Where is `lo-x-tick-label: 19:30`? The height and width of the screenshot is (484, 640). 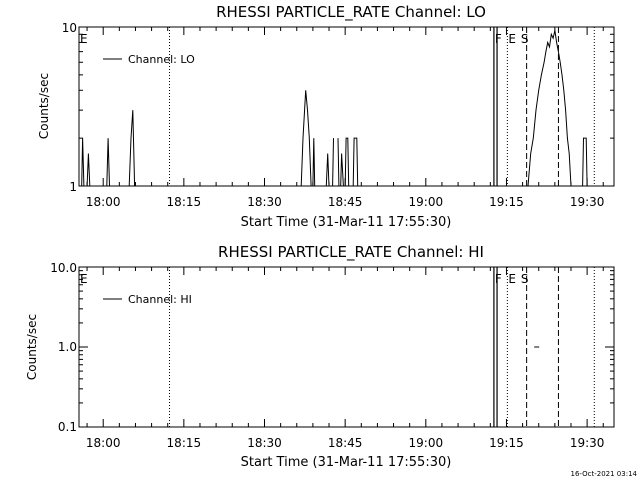
lo-x-tick-label: 19:30 is located at coordinates (587, 202).